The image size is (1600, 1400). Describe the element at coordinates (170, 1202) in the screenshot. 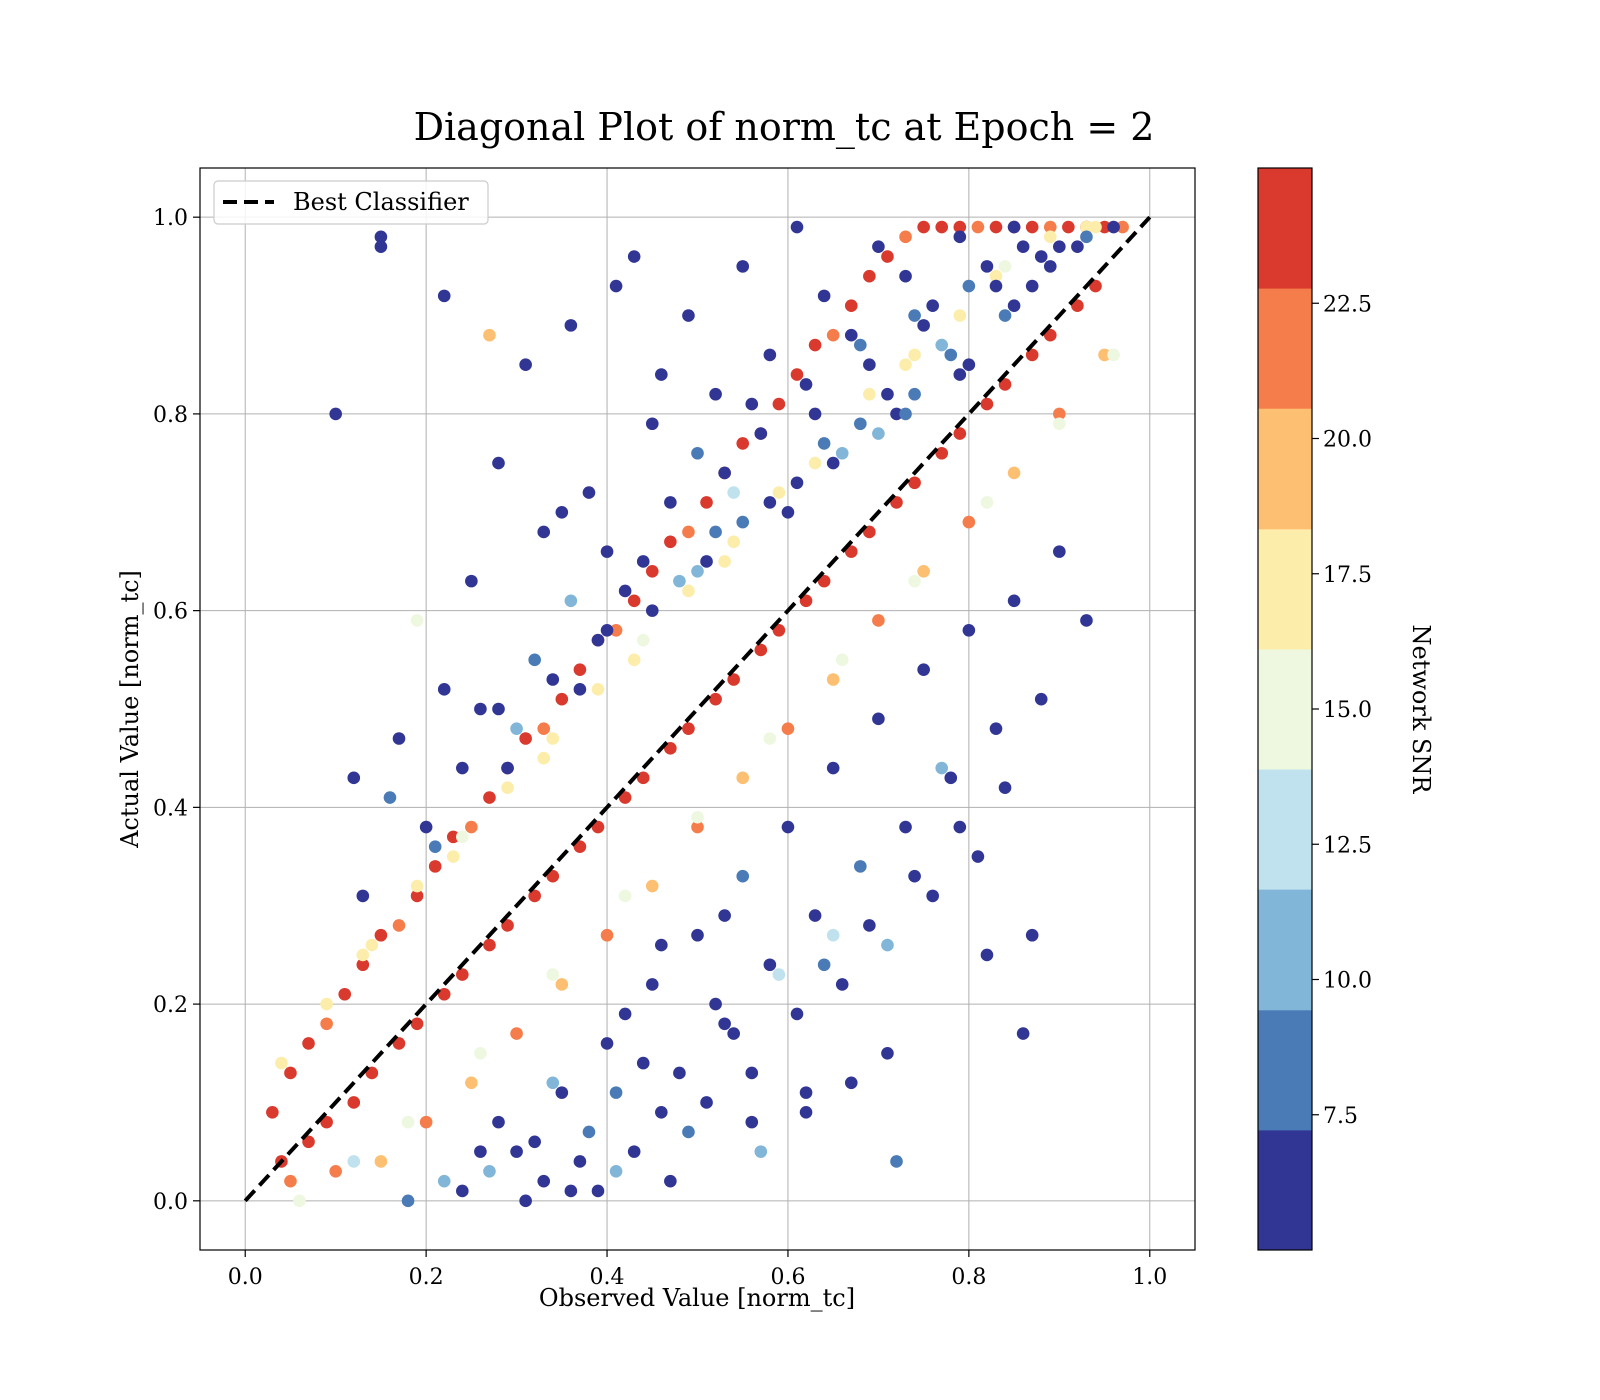

I see `y-tick-label: 0.0` at that location.